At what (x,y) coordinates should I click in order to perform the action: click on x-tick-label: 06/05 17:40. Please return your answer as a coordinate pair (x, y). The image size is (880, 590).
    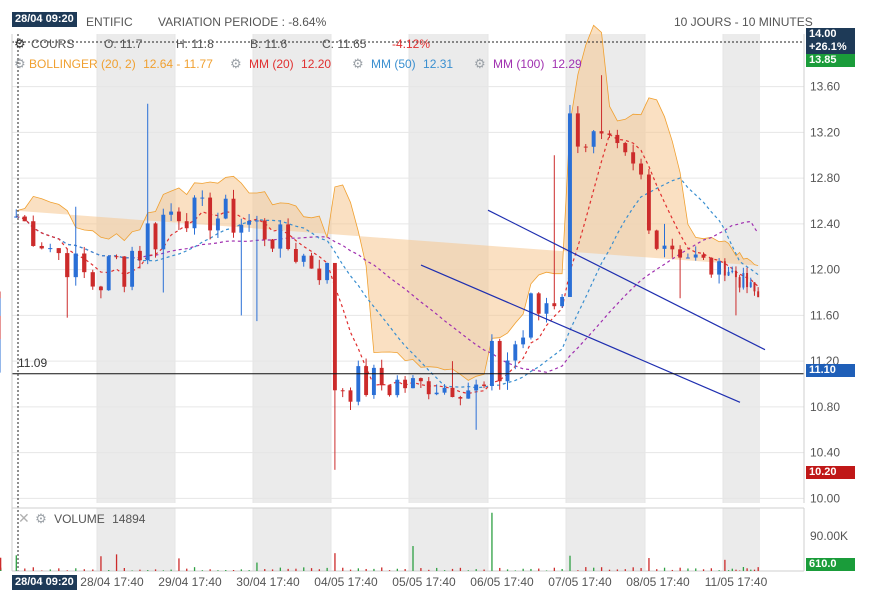
    Looking at the image, I should click on (502, 582).